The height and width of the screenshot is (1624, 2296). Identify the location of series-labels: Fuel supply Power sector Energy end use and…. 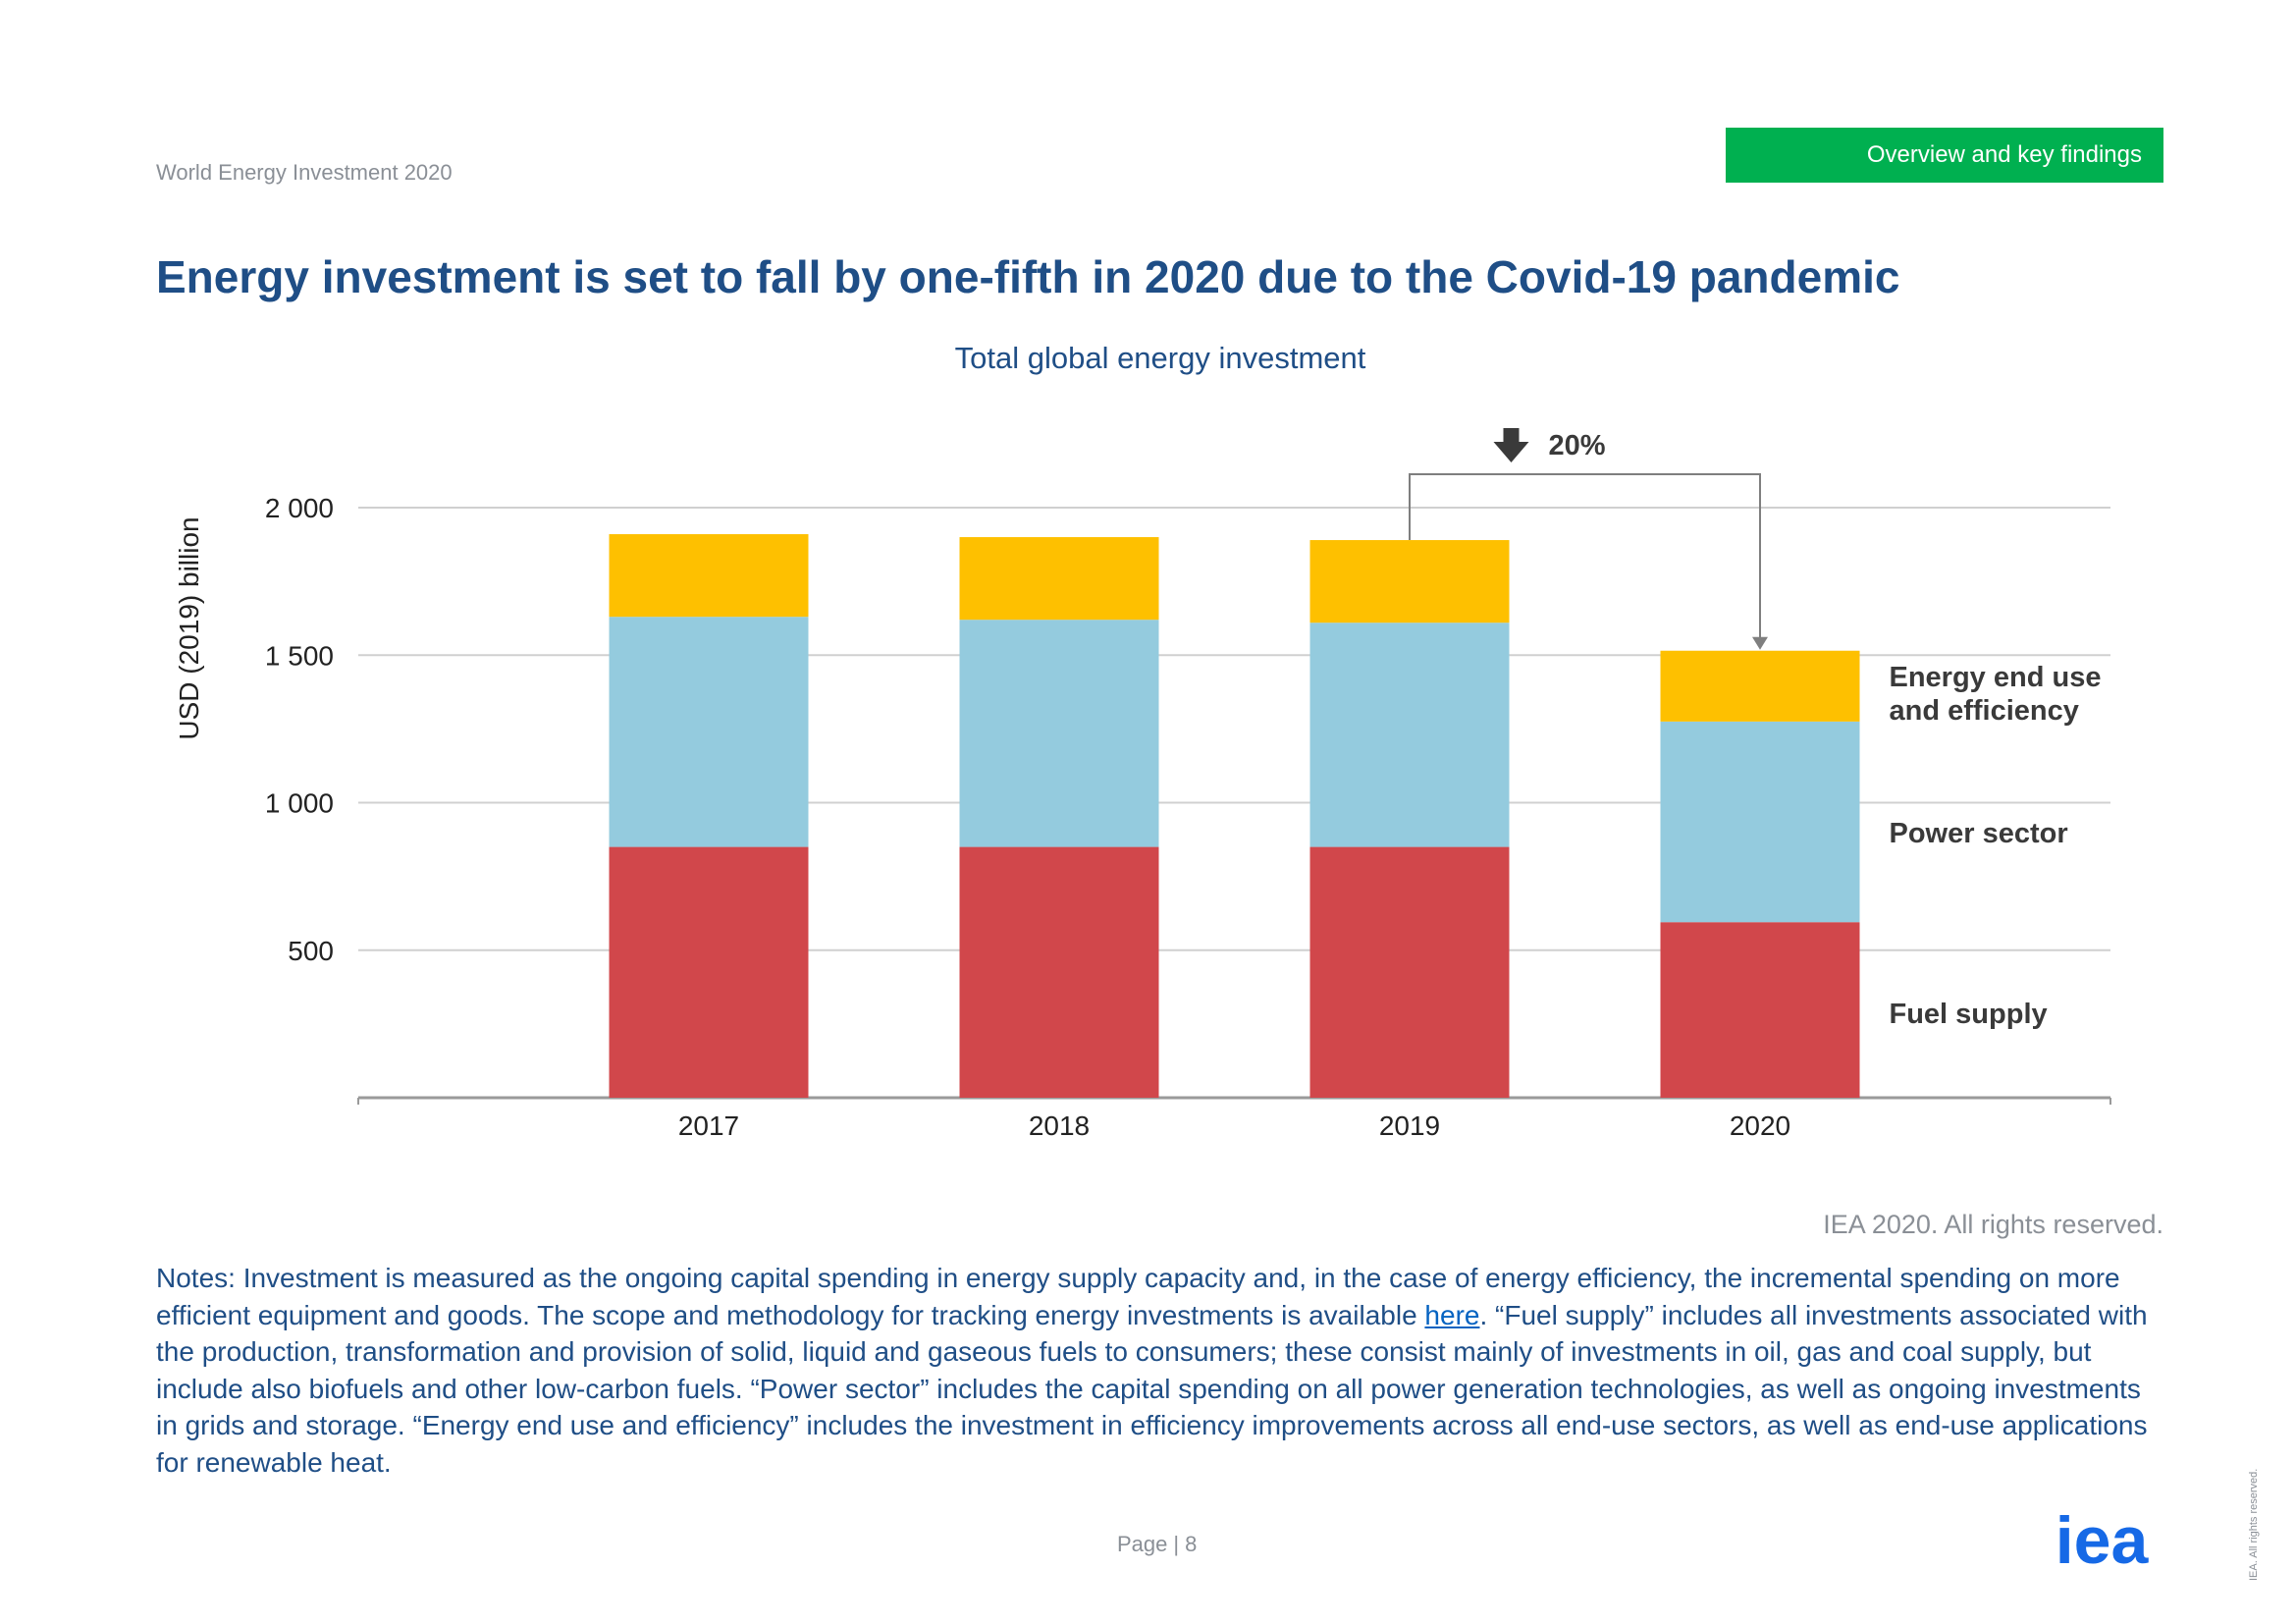
(1996, 846).